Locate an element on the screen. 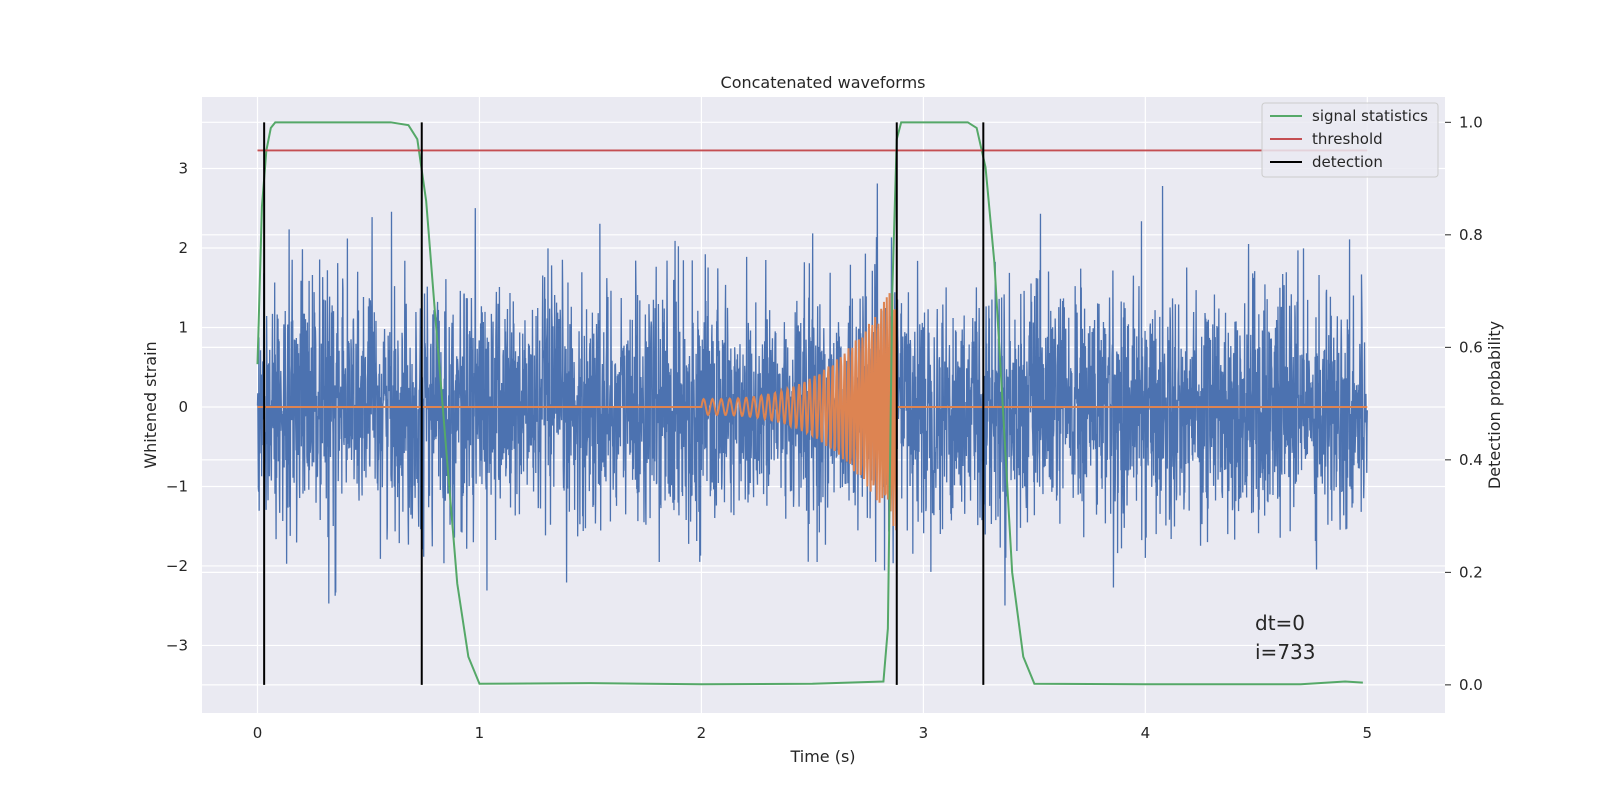 The height and width of the screenshot is (800, 1600). x-tick-label-1: 1 is located at coordinates (480, 733).